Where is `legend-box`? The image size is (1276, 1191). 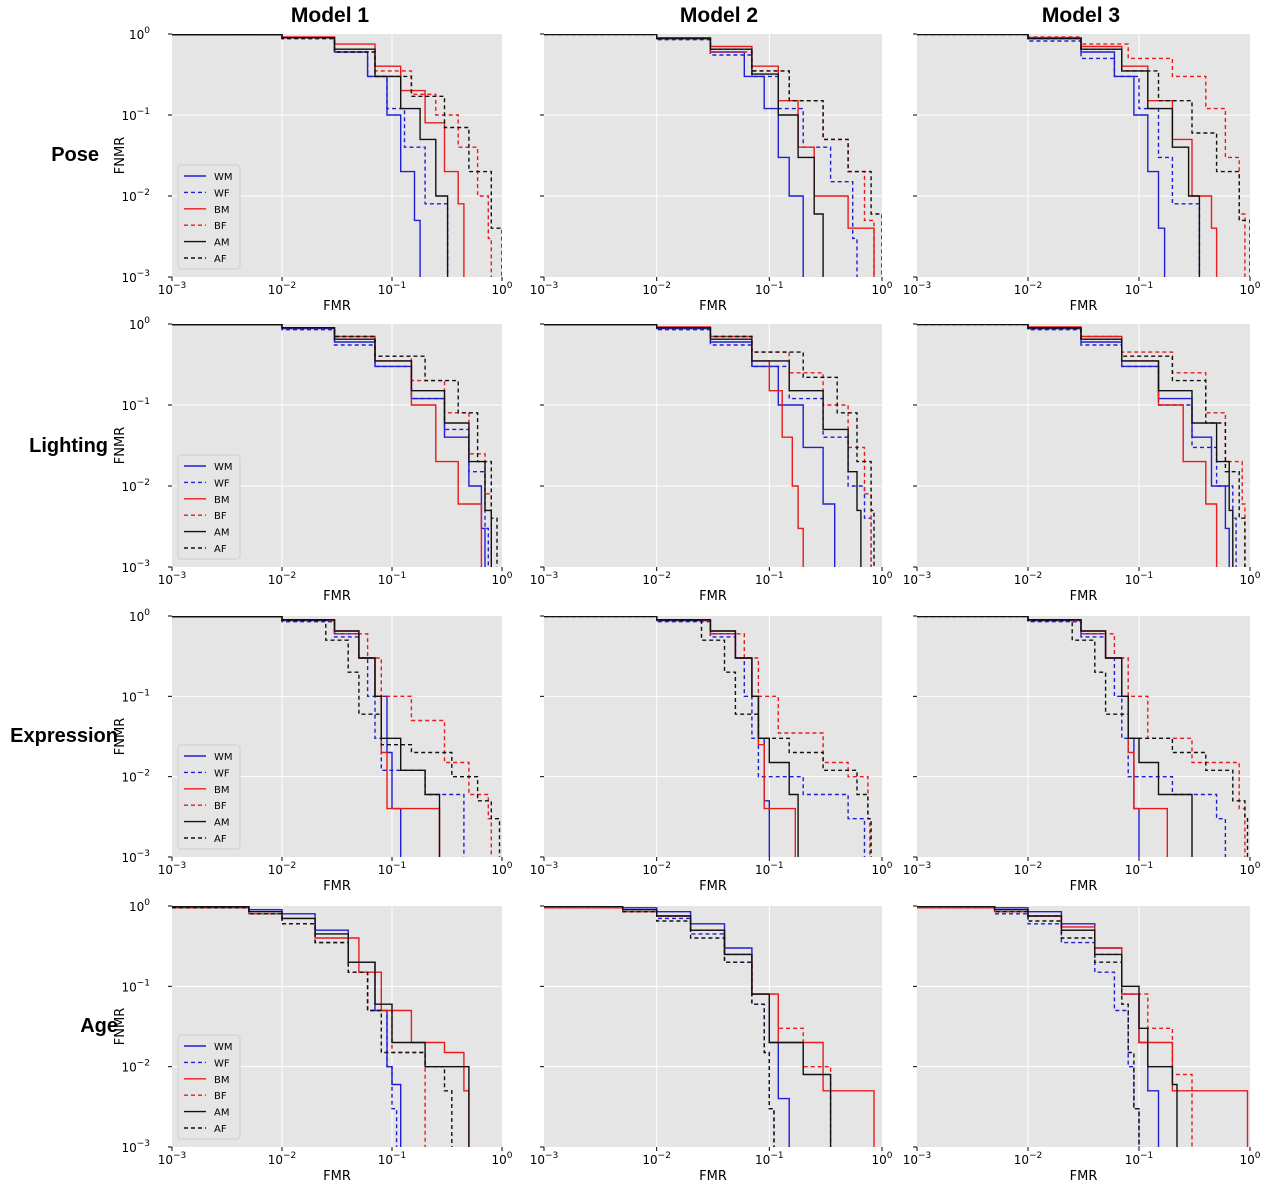 legend-box is located at coordinates (209, 797).